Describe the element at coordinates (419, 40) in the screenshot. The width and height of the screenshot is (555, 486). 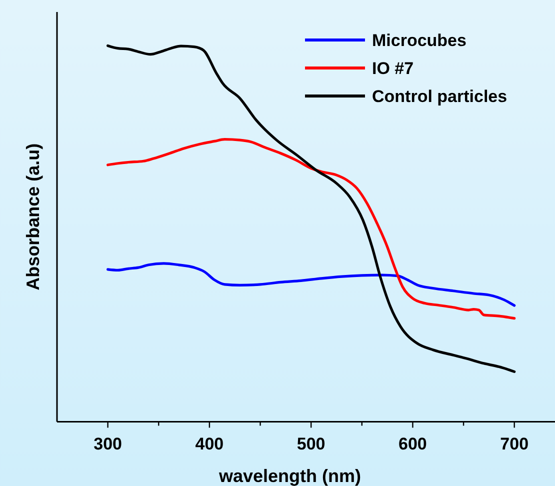
I see `legend-label: Microcubes` at that location.